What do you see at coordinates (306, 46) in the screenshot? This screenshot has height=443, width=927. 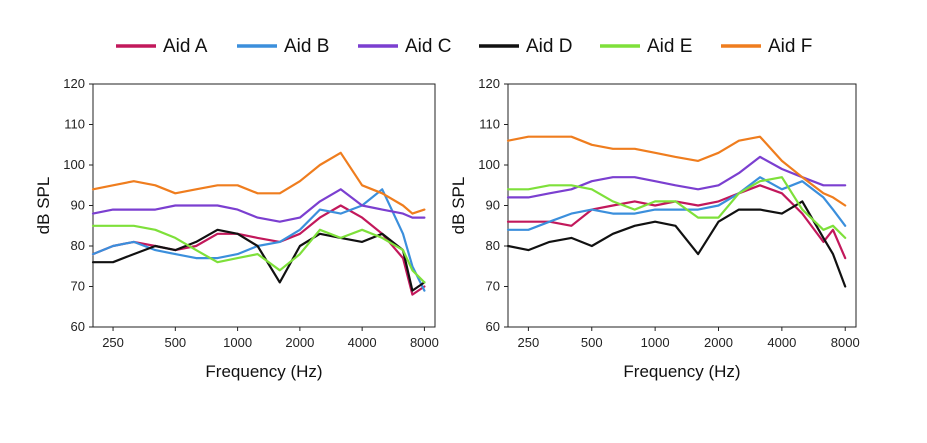 I see `legend-label: Aid B` at bounding box center [306, 46].